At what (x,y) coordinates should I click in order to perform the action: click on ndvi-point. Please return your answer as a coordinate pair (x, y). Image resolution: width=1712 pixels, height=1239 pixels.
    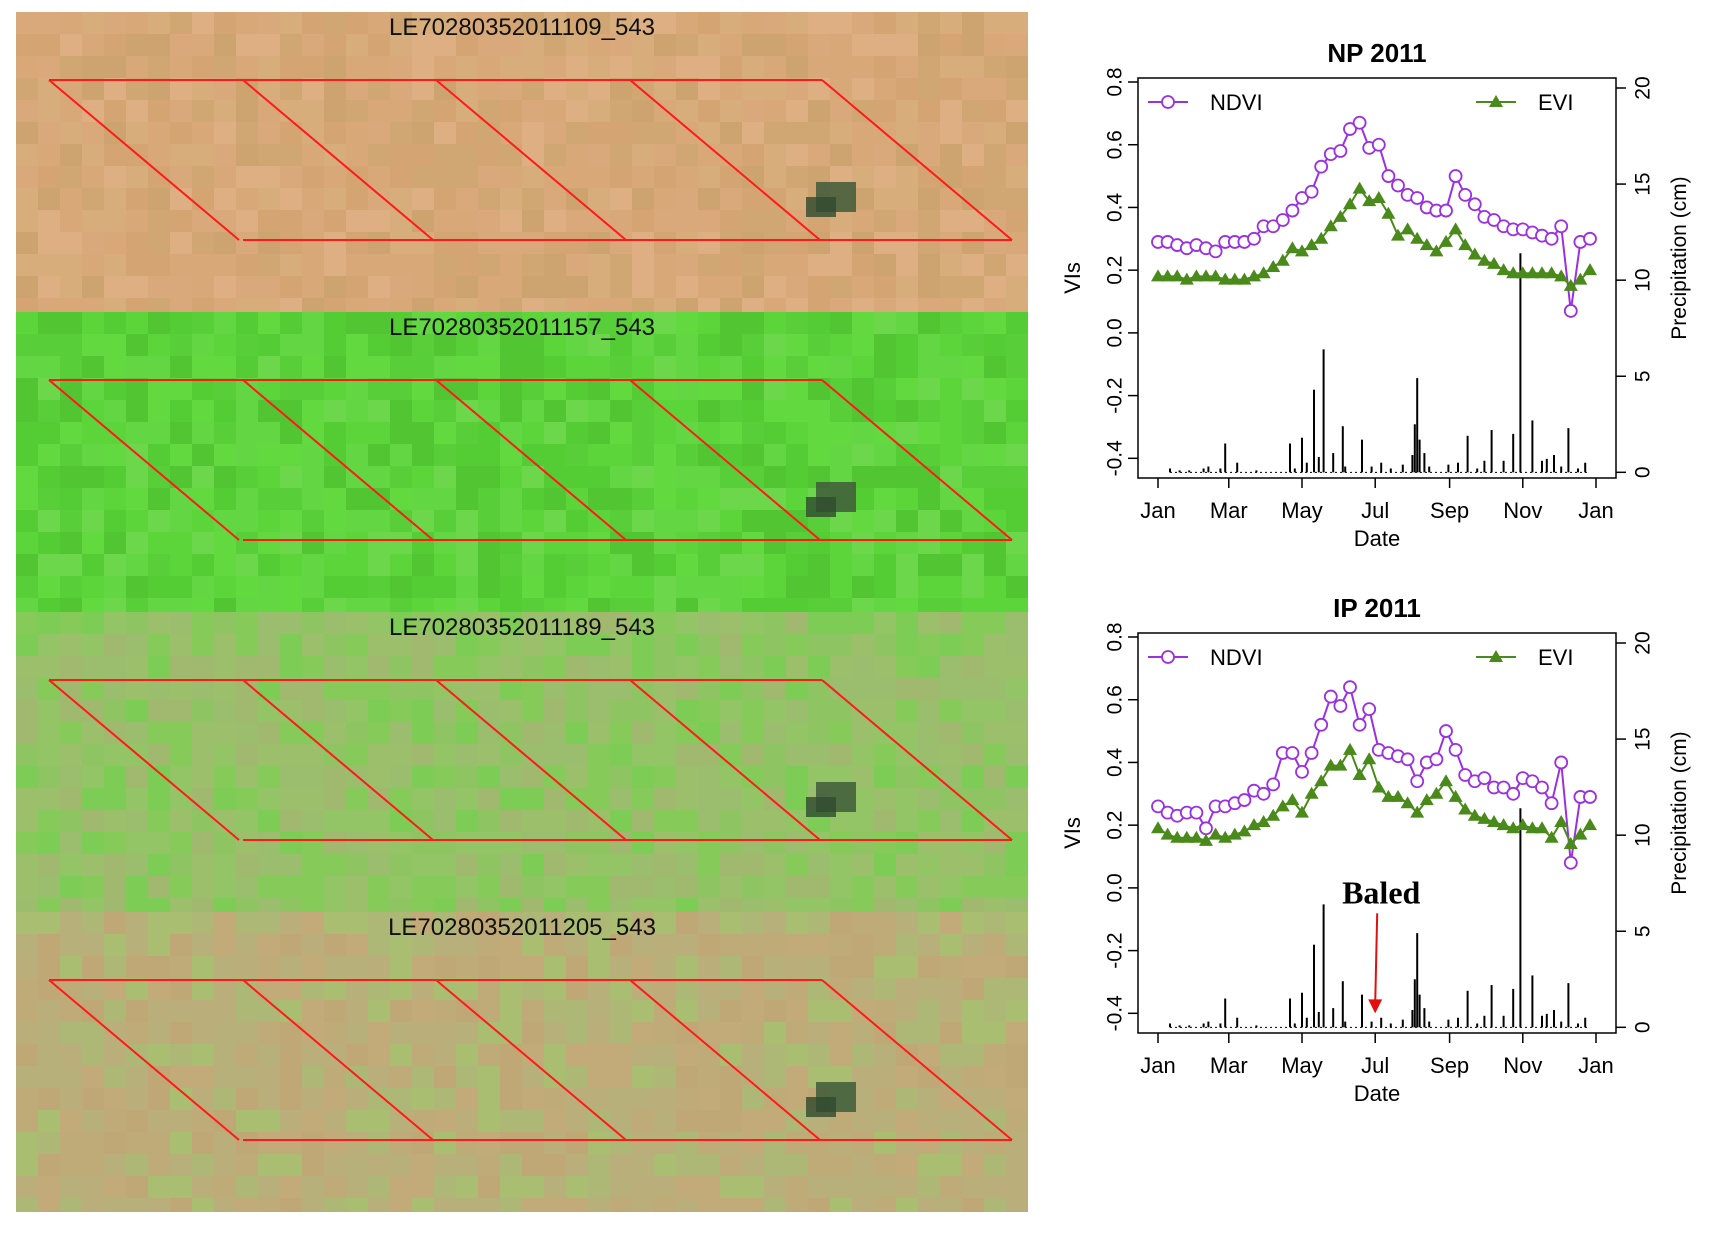
    Looking at the image, I should click on (1590, 797).